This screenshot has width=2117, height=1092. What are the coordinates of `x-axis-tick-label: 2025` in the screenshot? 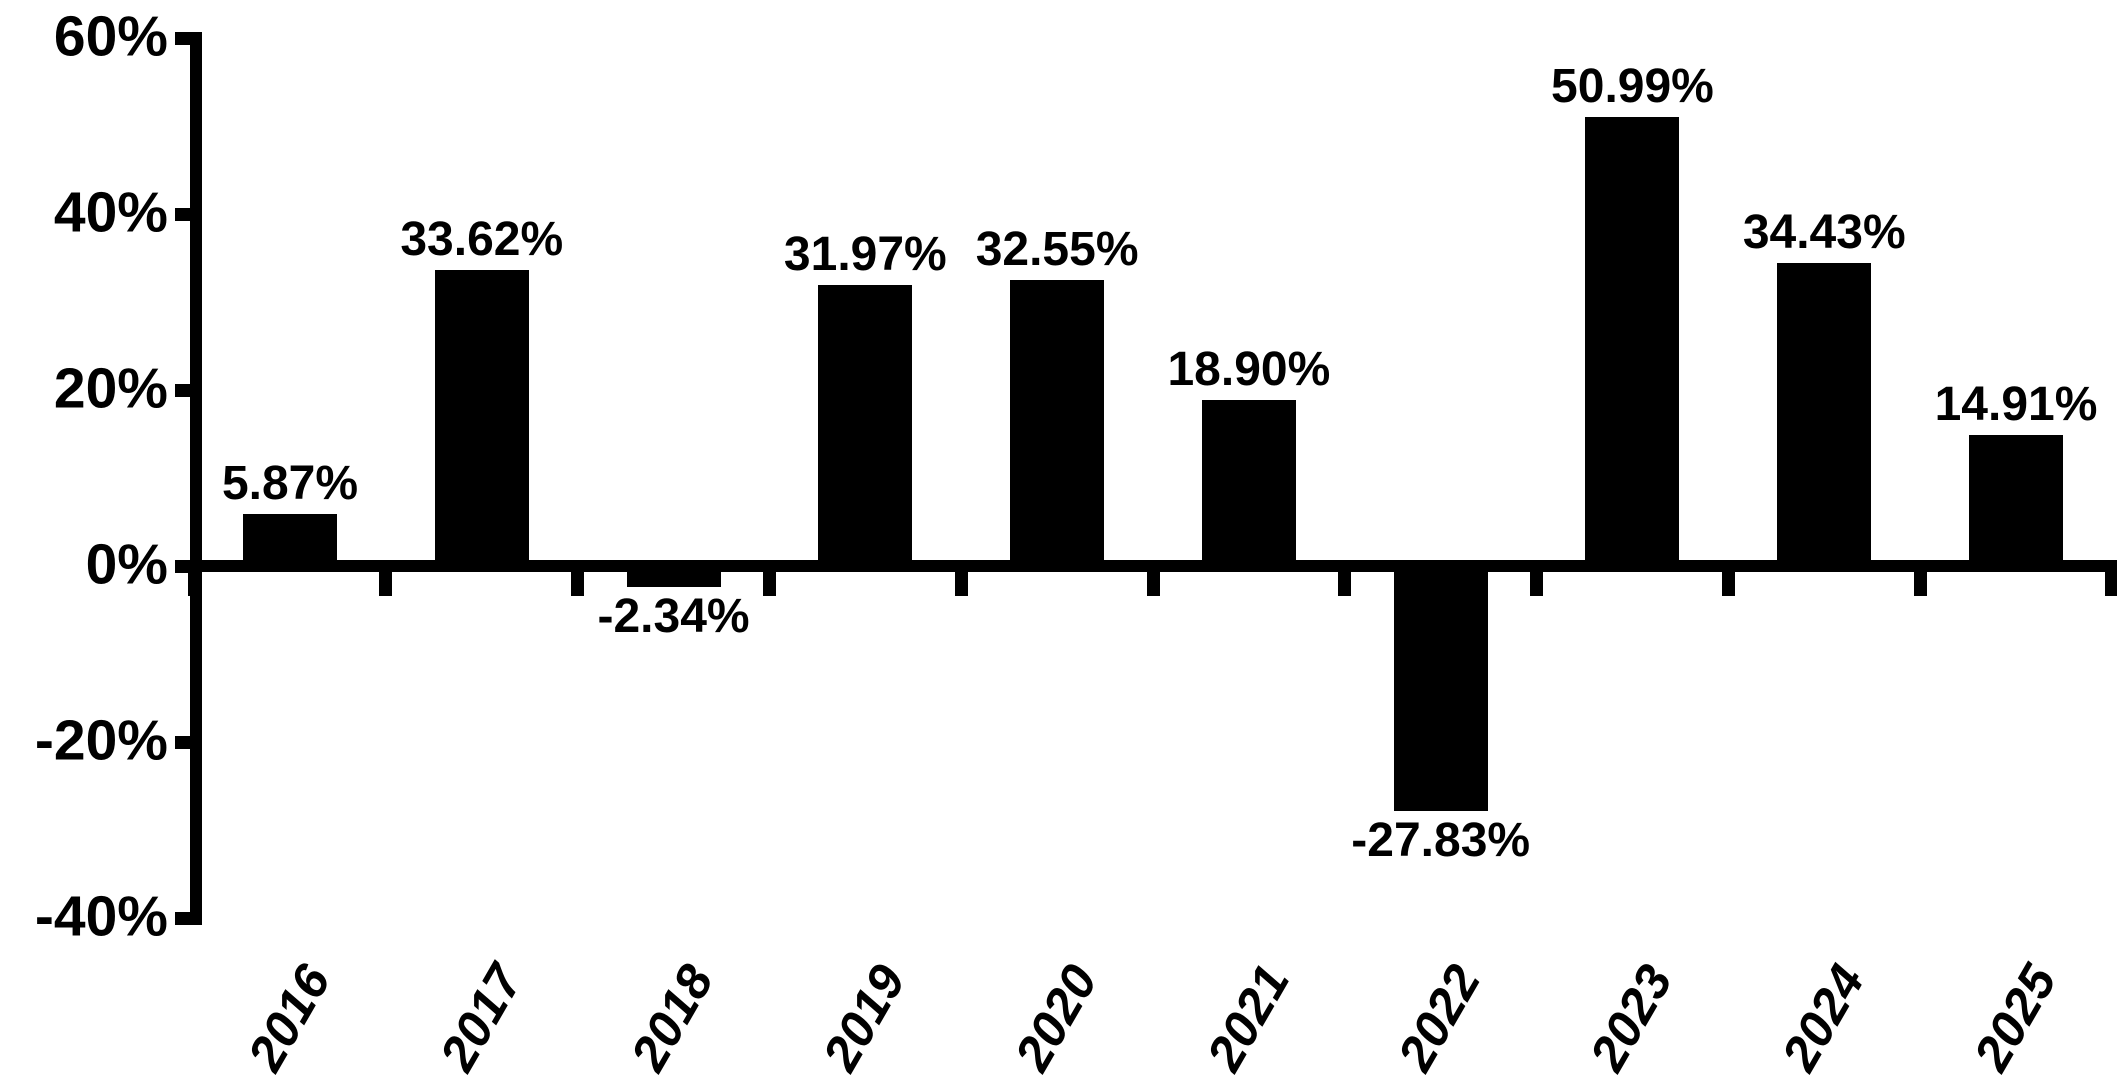 It's located at (2014, 1017).